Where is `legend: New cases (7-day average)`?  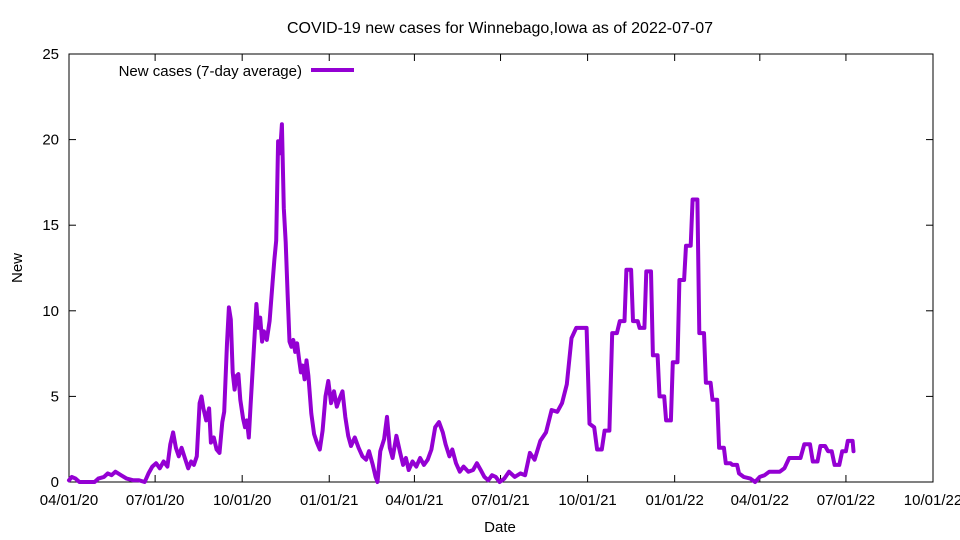 legend: New cases (7-day average) is located at coordinates (236, 71).